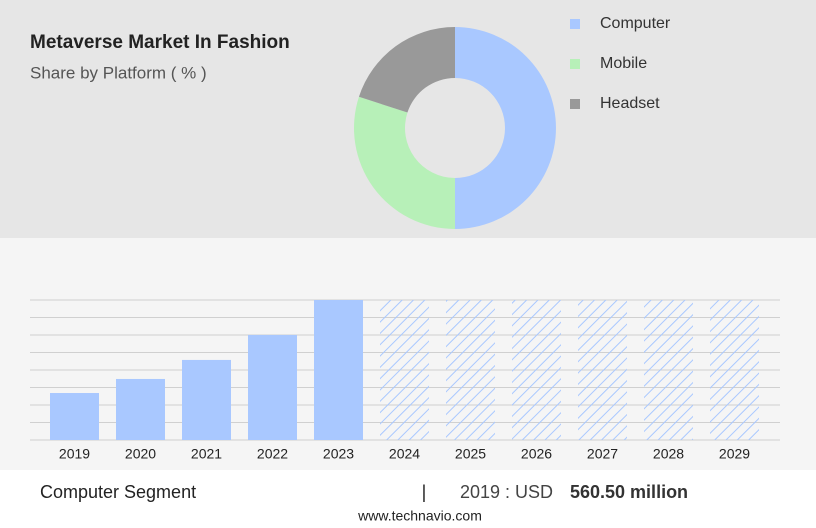 This screenshot has width=816, height=528. What do you see at coordinates (140, 454) in the screenshot?
I see `x-tick-label: 2020` at bounding box center [140, 454].